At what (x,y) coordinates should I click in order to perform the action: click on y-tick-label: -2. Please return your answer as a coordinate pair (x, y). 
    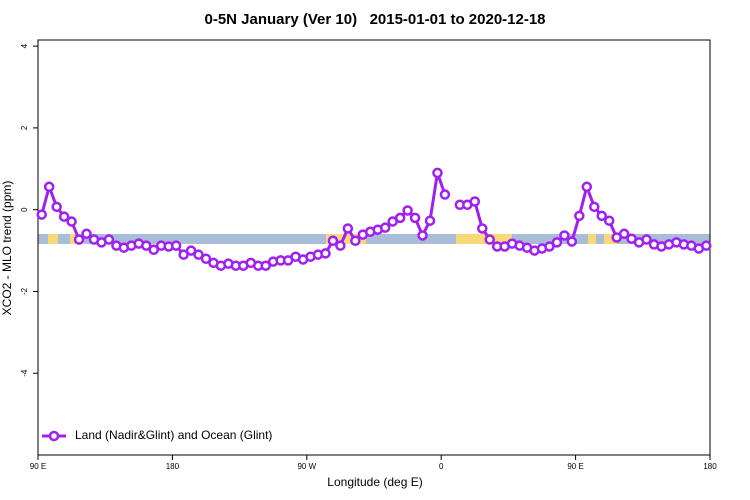
    Looking at the image, I should click on (24, 291).